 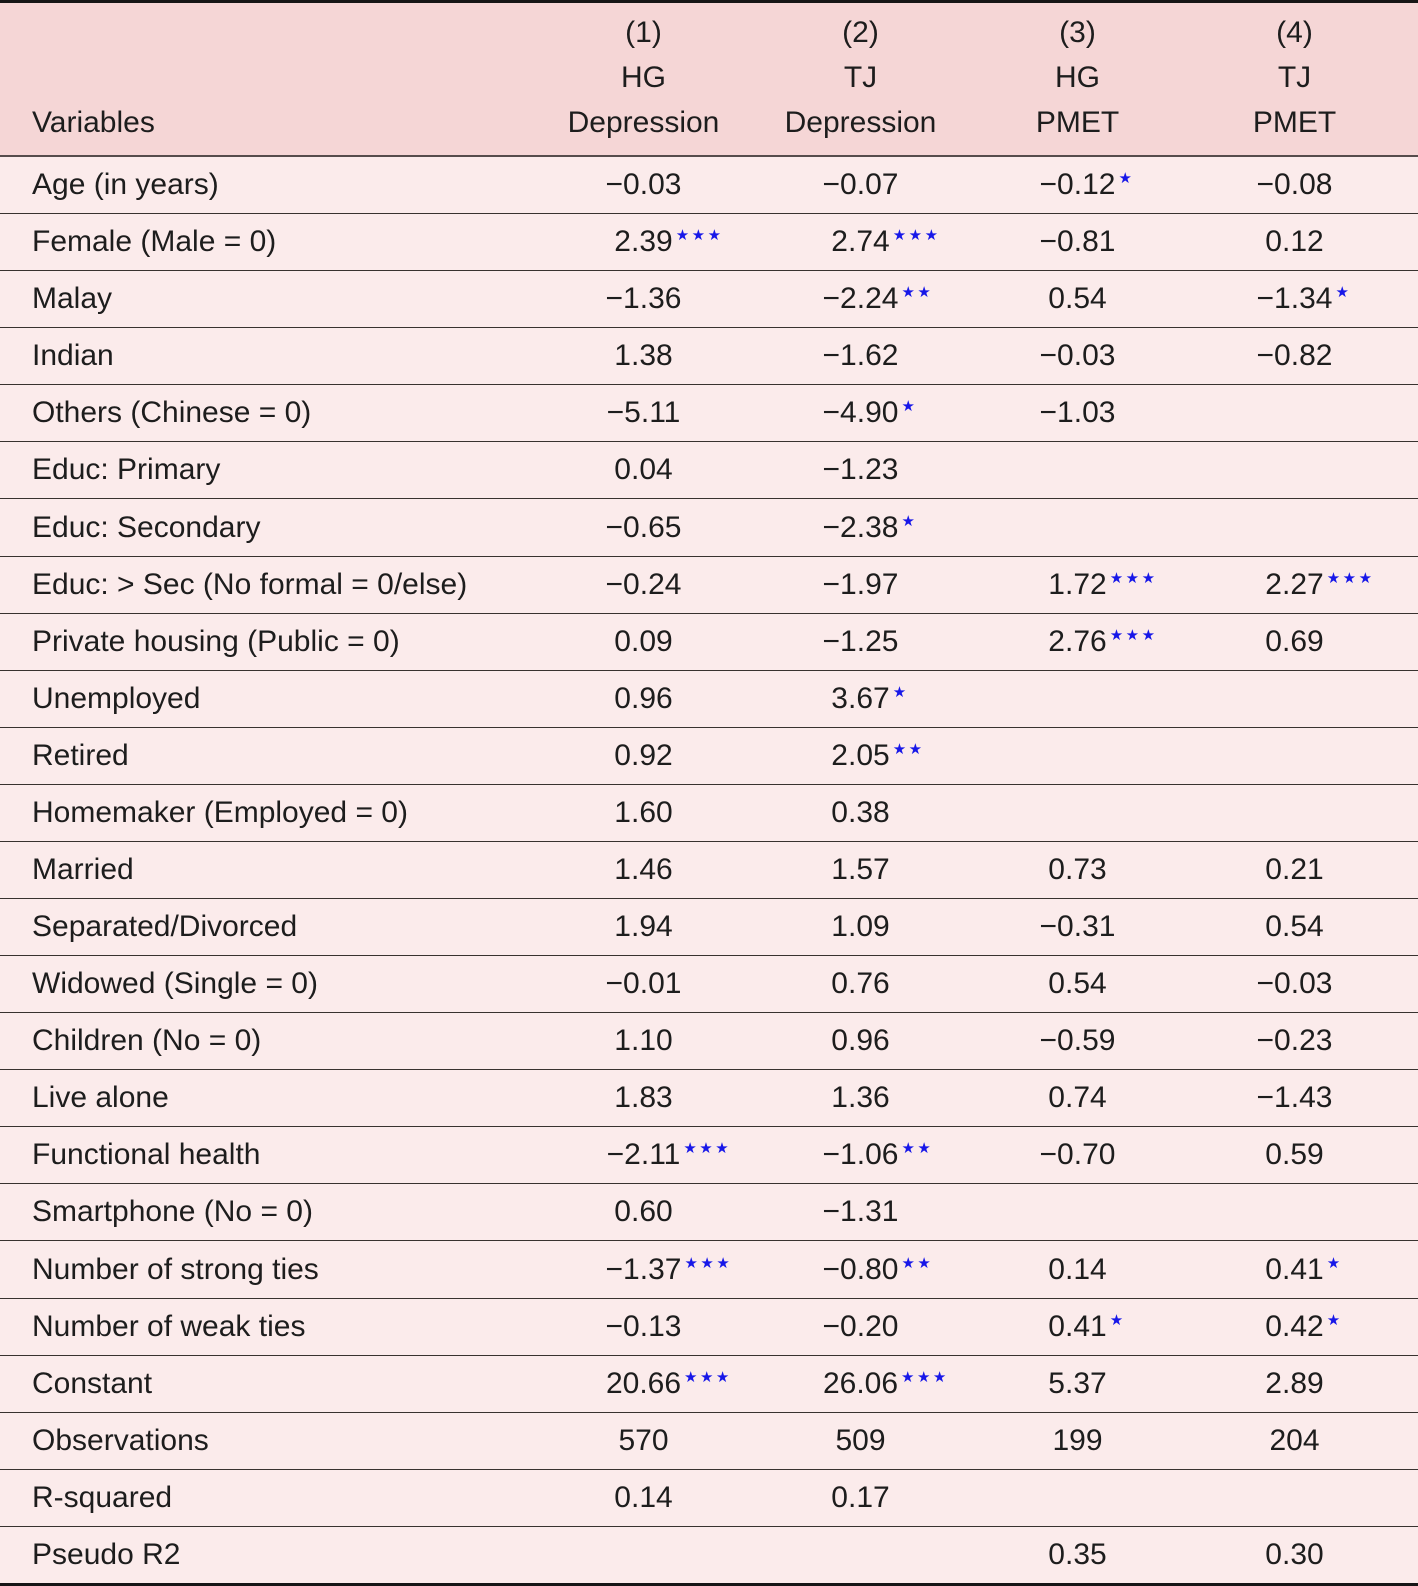 I want to click on column-header-line: HG, so click(x=1077, y=77).